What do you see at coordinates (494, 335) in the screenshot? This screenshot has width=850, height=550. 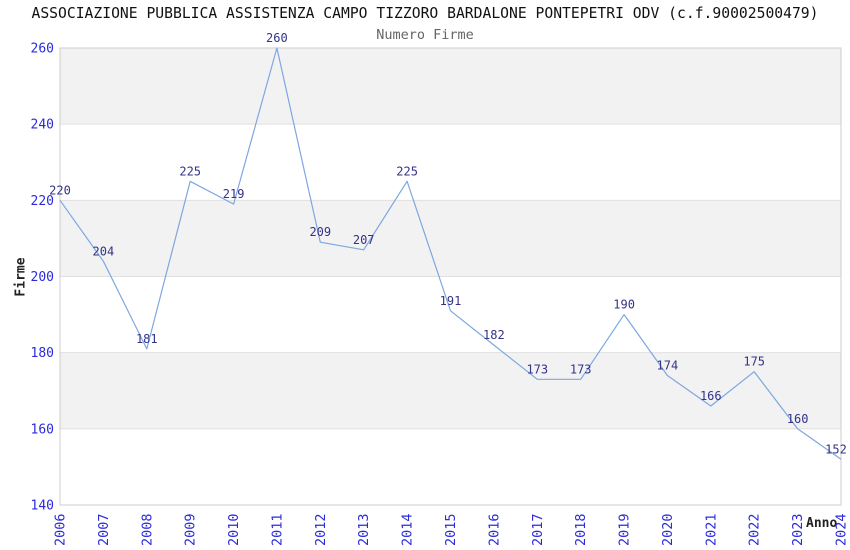 I see `data-label: 182` at bounding box center [494, 335].